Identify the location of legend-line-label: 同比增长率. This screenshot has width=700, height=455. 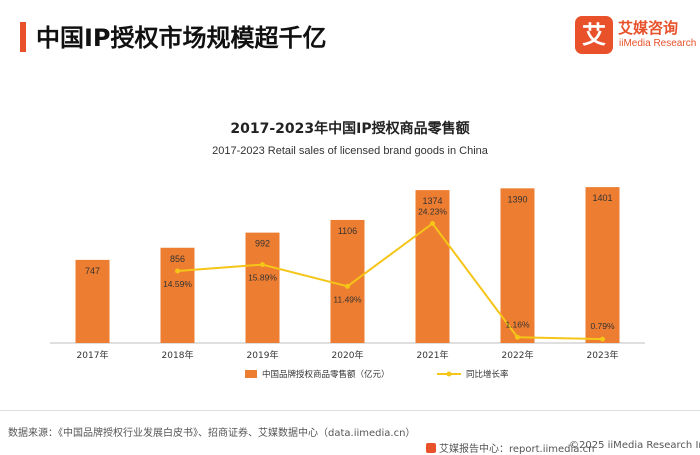
(487, 374).